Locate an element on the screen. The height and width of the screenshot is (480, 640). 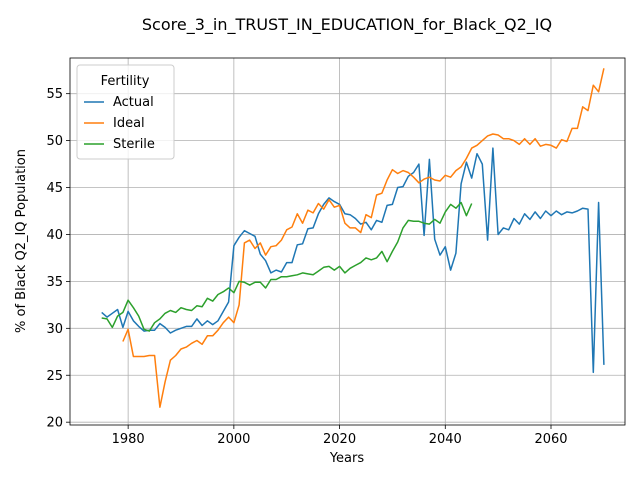
y-tick-label: 25 is located at coordinates (54, 376).